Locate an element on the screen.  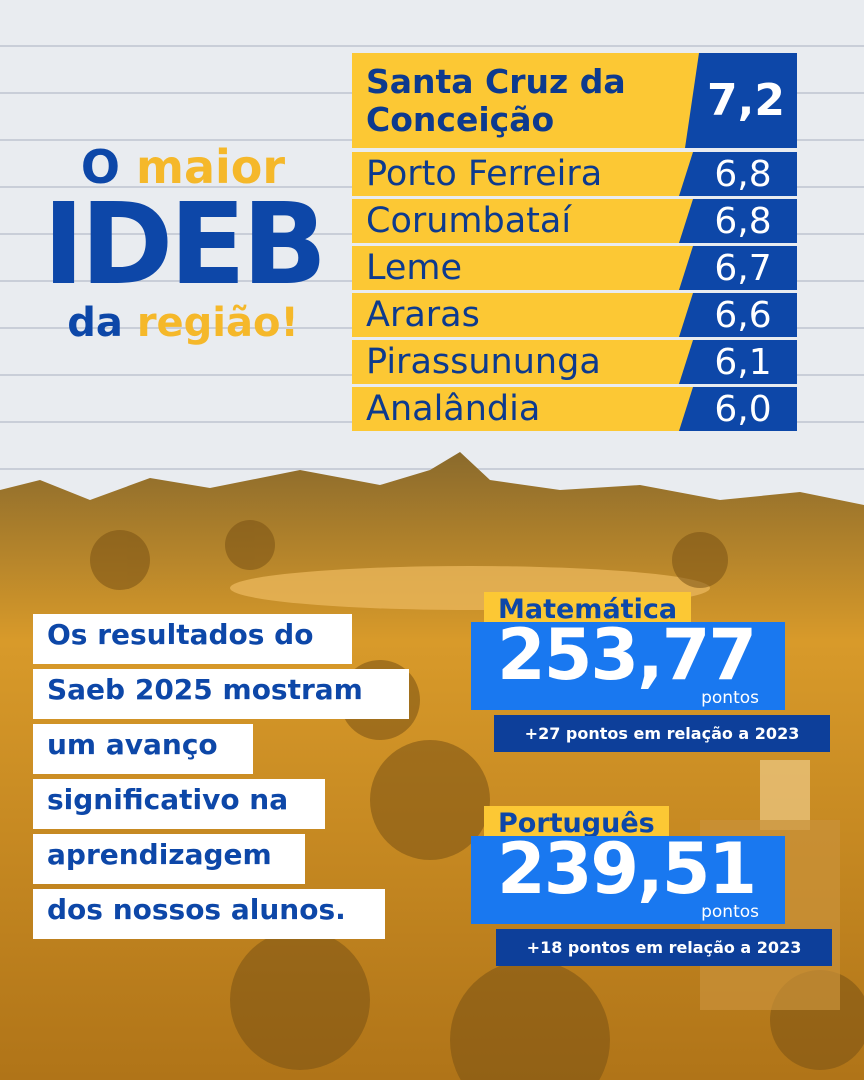
message-line: Os resultados do is located at coordinates (192, 639).